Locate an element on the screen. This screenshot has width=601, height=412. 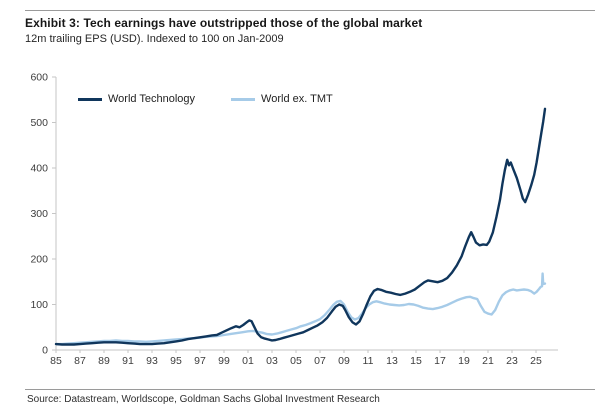
x-tick-label: 17 is located at coordinates (440, 361).